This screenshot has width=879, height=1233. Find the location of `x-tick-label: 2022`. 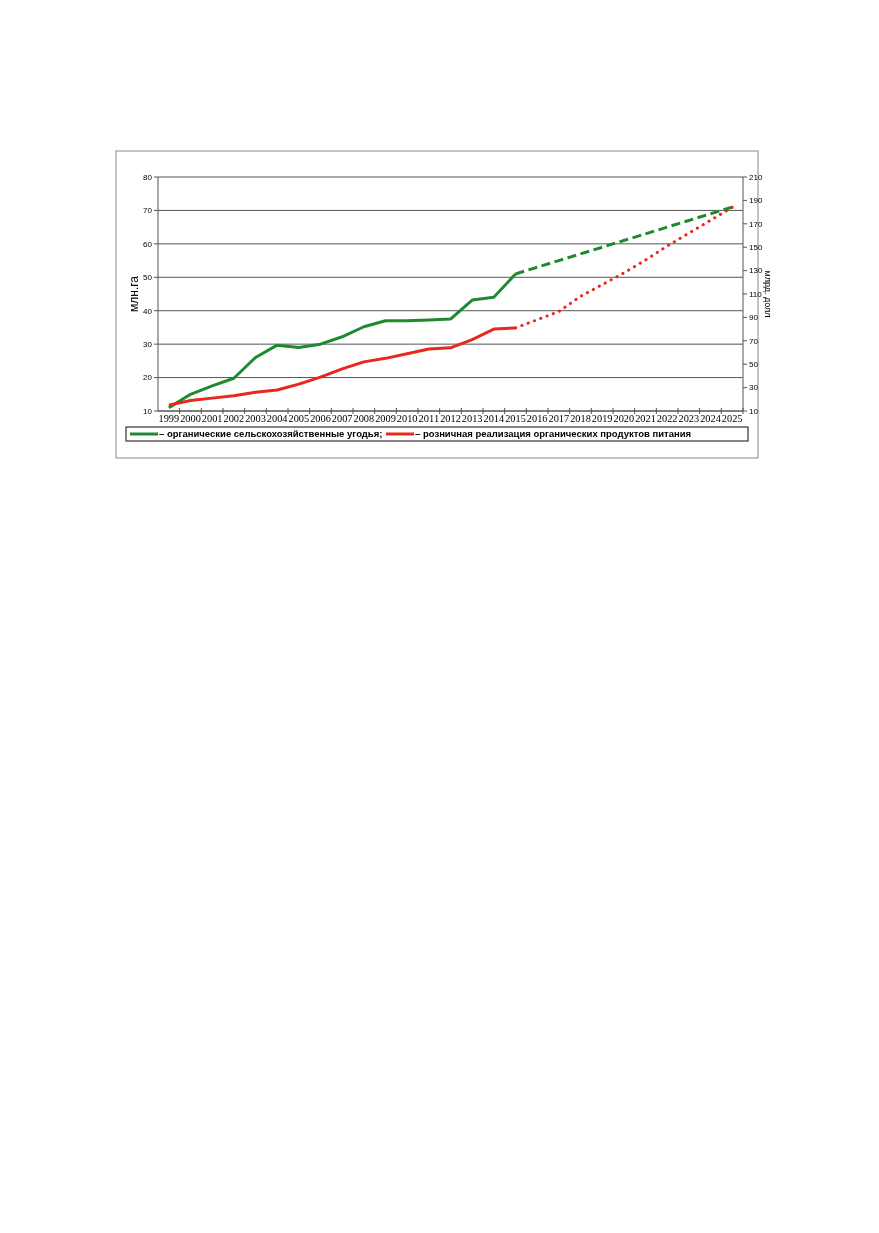

x-tick-label: 2022 is located at coordinates (667, 419).